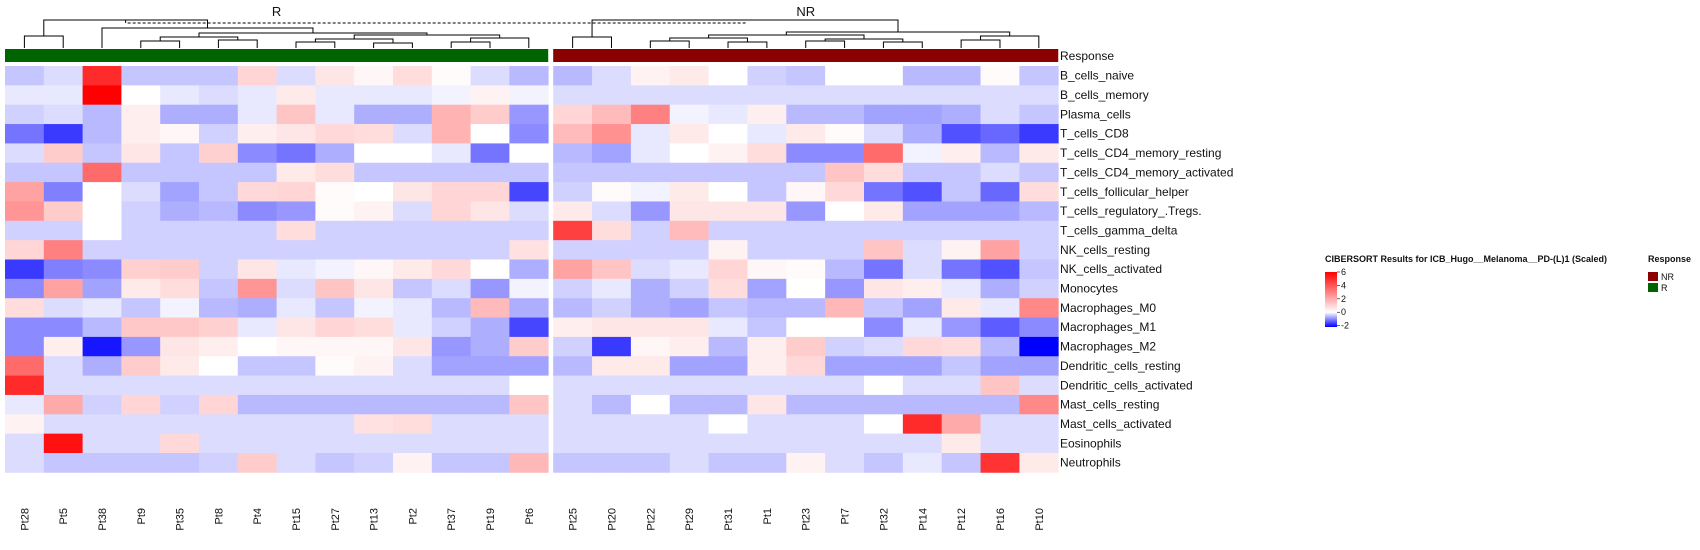 This screenshot has width=1700, height=550. Describe the element at coordinates (142, 516) in the screenshot. I see `column-label: Pt9` at that location.